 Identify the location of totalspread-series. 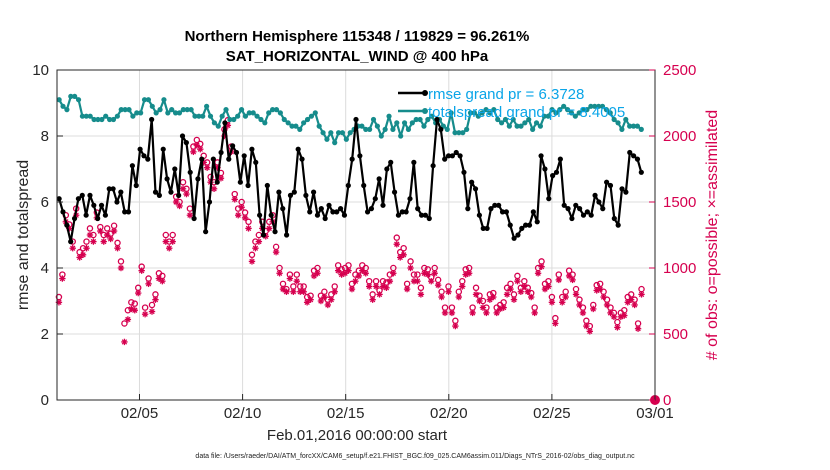
(350, 119).